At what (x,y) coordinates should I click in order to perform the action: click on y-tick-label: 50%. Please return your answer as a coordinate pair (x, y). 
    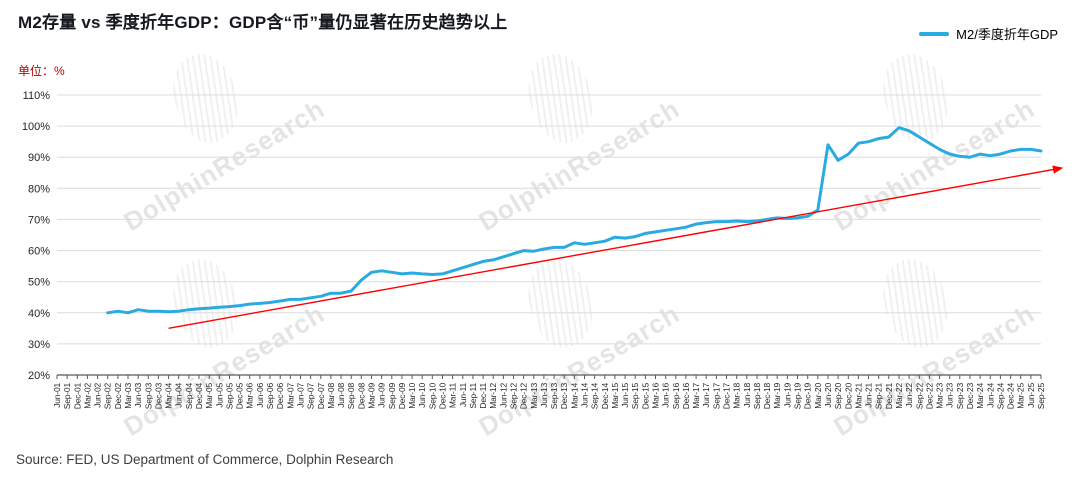
    Looking at the image, I should click on (39, 283).